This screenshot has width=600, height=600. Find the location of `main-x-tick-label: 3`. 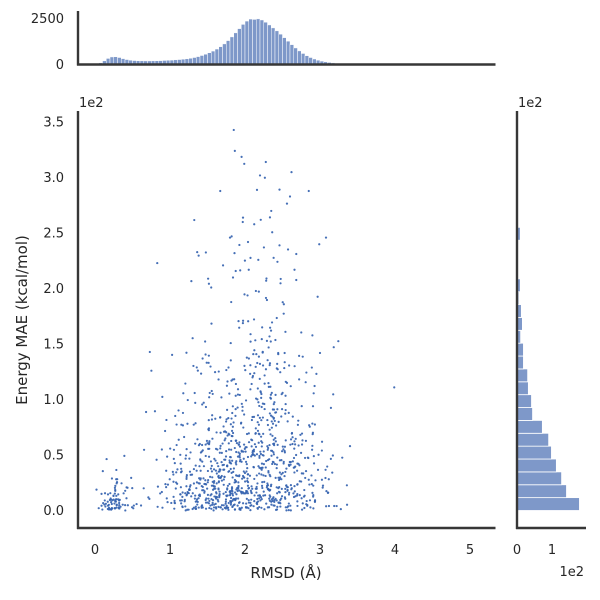

main-x-tick-label: 3 is located at coordinates (320, 550).